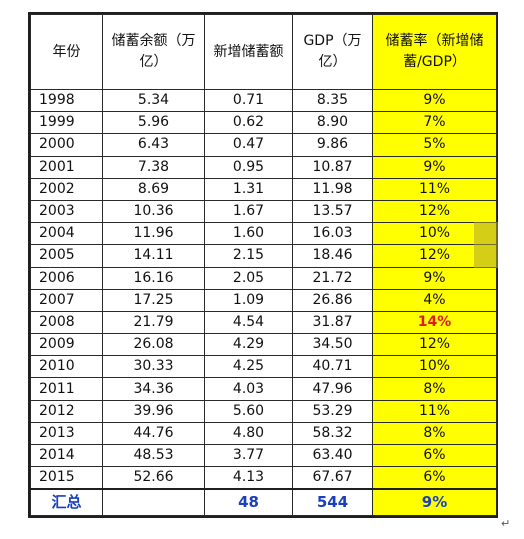  I want to click on cell-year: 2009, so click(66, 345).